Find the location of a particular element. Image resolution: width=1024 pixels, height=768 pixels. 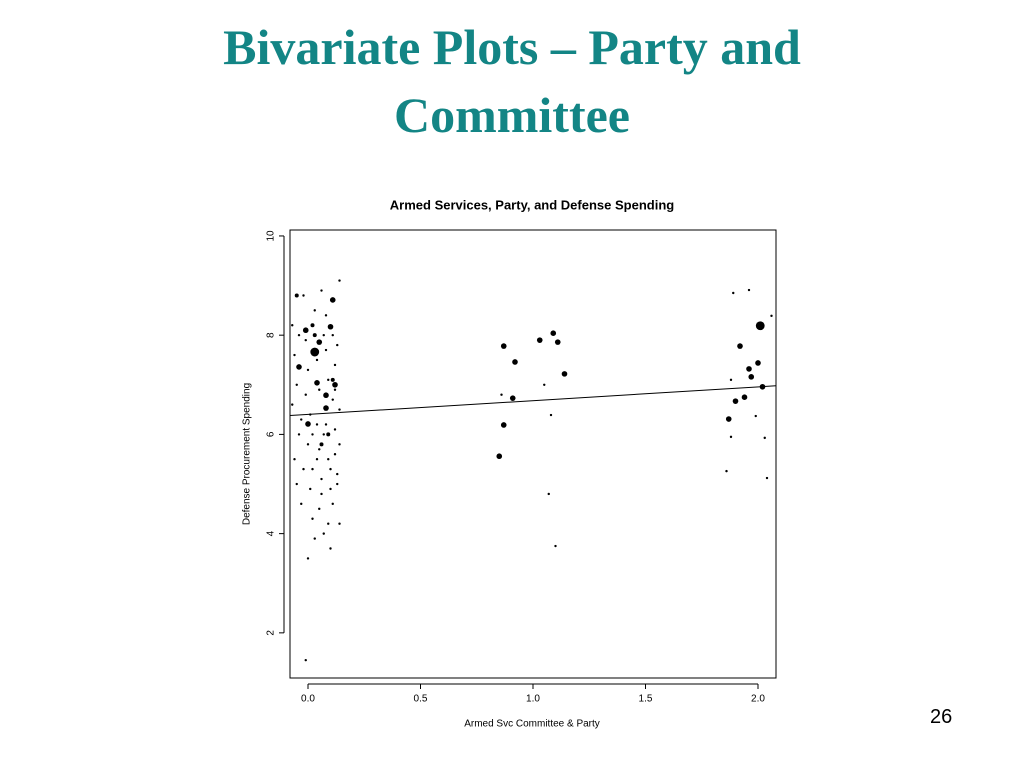

page-number: 26 is located at coordinates (941, 717).